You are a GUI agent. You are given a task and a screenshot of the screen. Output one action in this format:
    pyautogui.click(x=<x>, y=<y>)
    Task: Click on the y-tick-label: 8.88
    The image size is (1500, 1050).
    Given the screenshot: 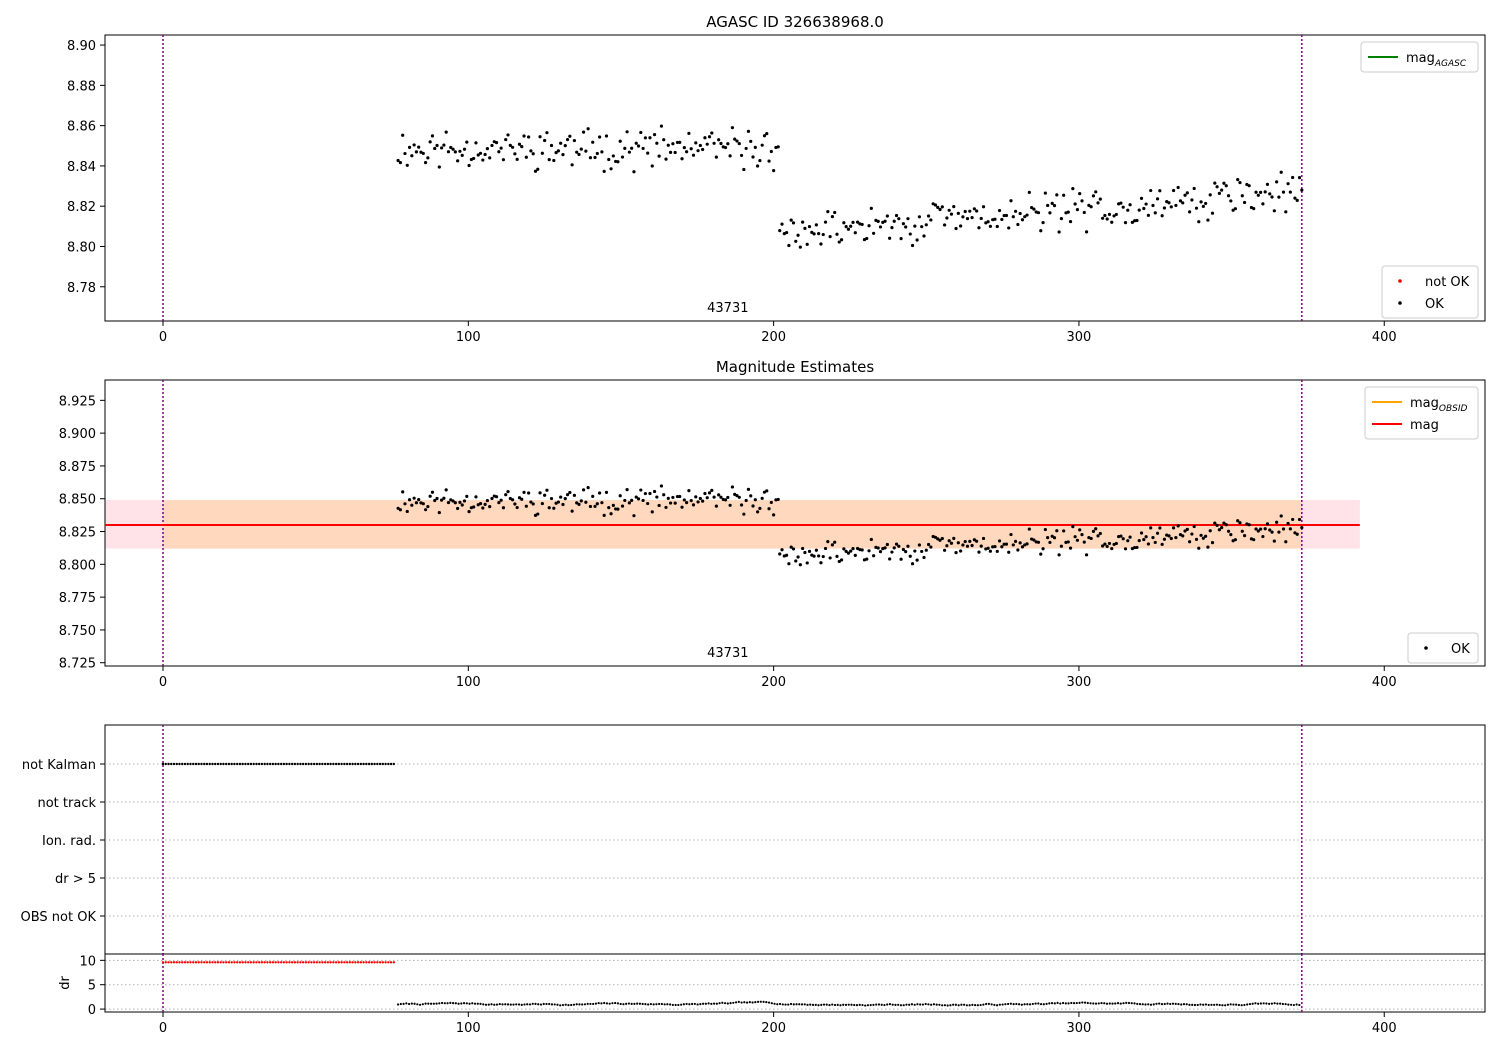 What is the action you would take?
    pyautogui.click(x=81, y=86)
    